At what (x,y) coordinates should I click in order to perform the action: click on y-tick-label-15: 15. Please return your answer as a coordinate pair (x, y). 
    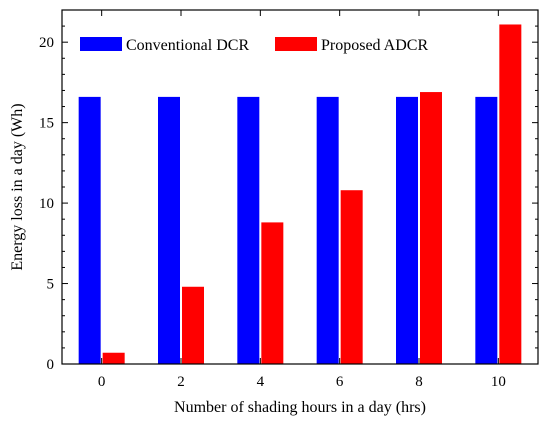
    Looking at the image, I should click on (46, 124).